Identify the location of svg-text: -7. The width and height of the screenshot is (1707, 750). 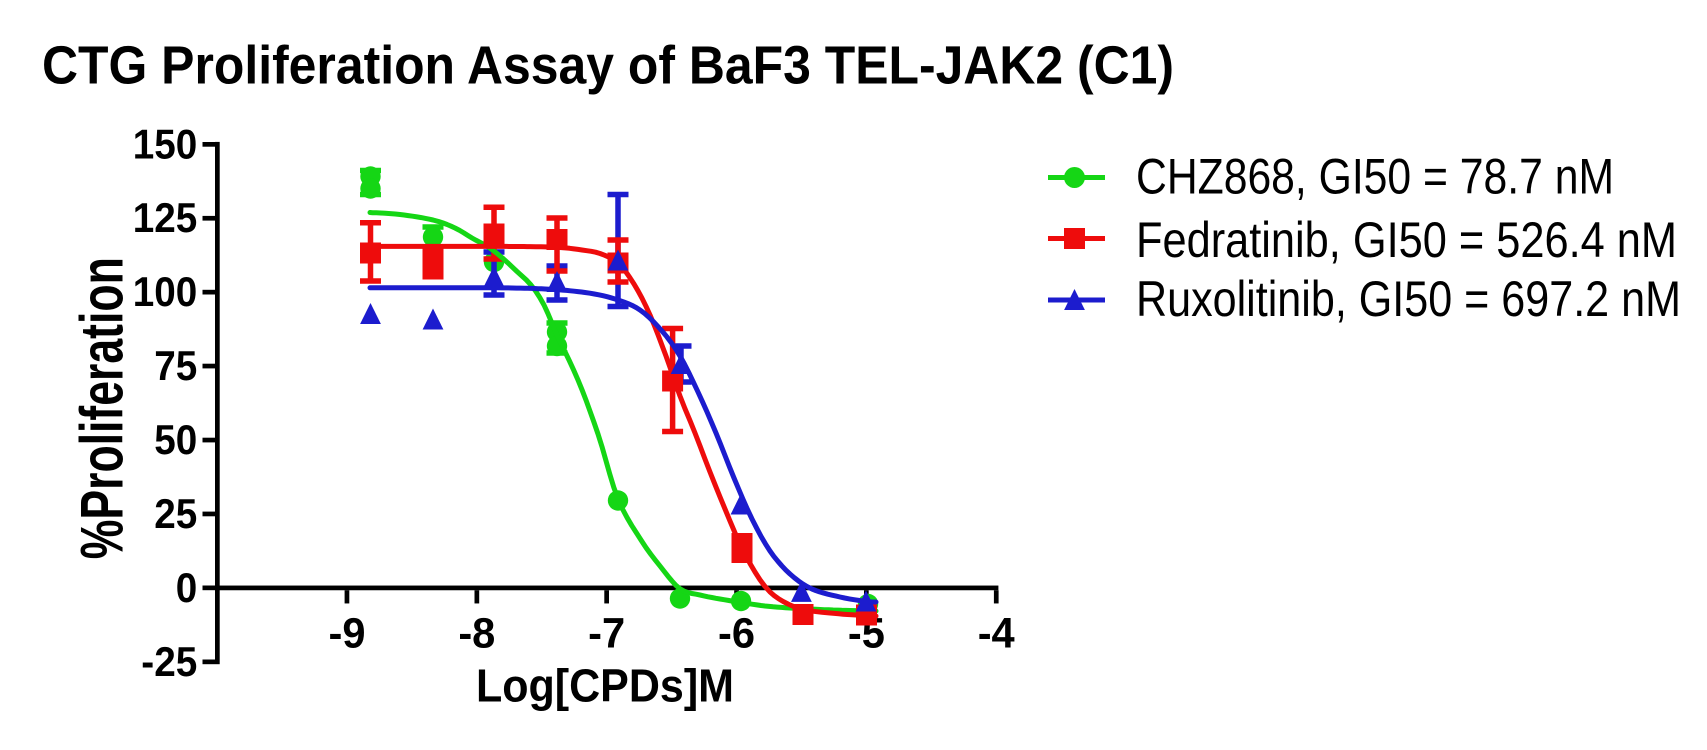
(606, 634).